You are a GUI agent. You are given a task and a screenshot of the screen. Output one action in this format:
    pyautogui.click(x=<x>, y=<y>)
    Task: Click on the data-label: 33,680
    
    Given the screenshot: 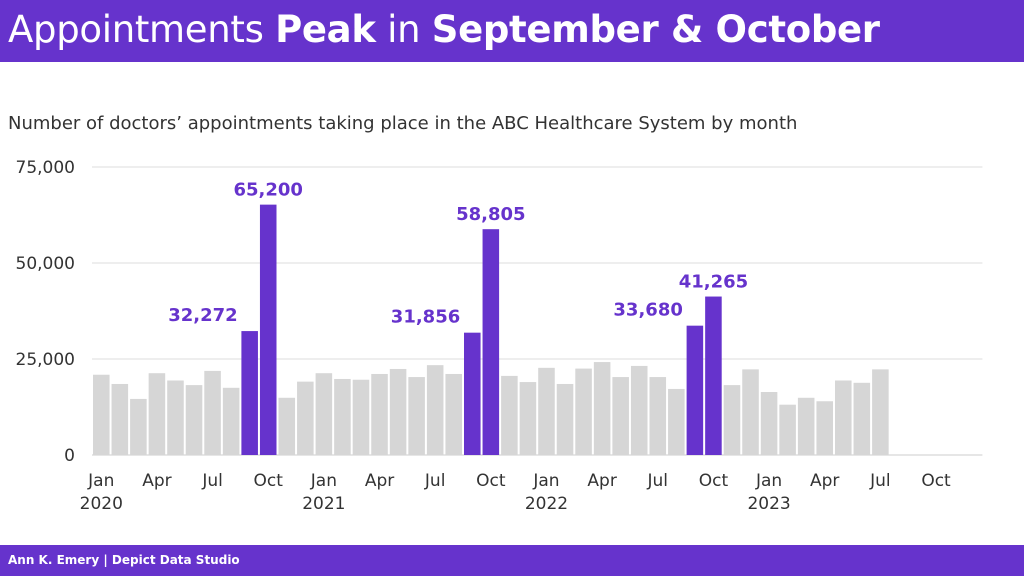 What is the action you would take?
    pyautogui.click(x=647, y=310)
    